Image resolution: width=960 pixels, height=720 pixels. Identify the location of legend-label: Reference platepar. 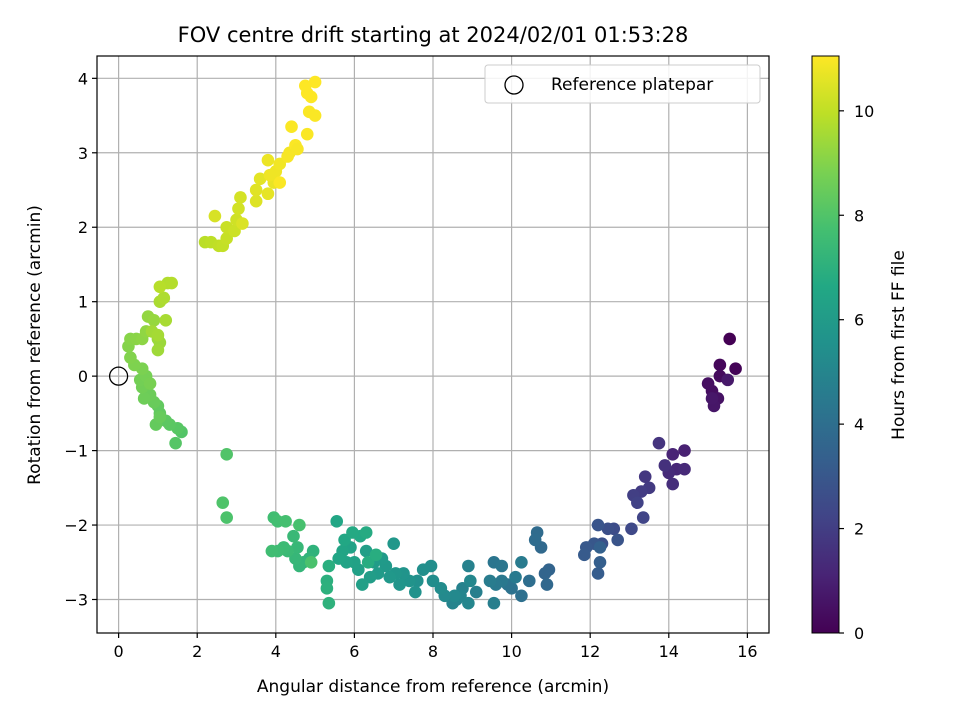
(632, 85).